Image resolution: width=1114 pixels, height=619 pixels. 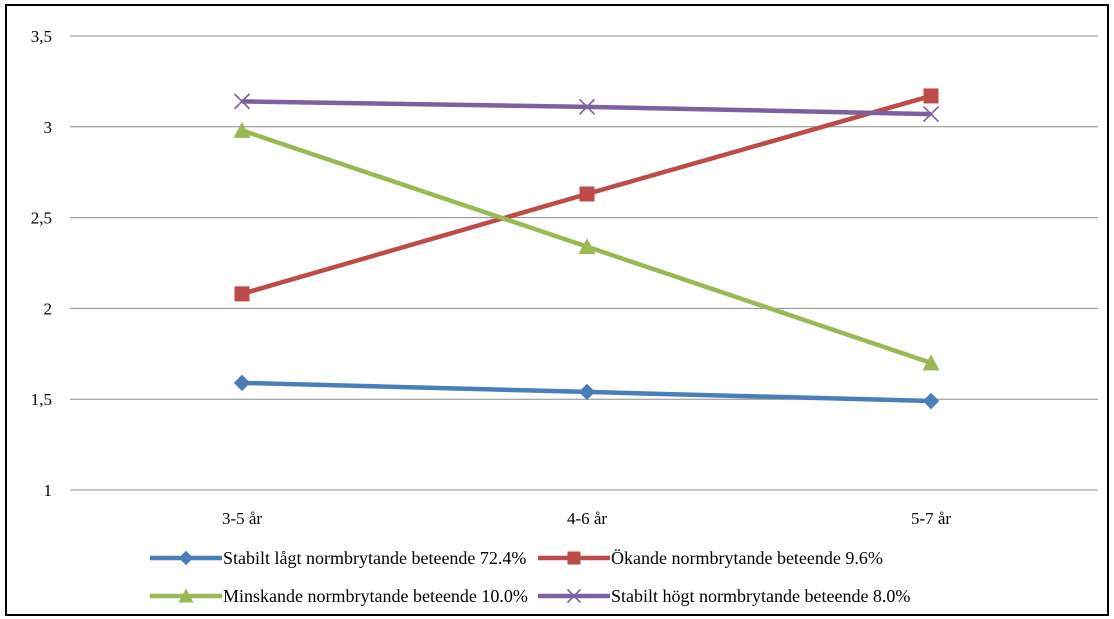 What do you see at coordinates (41, 263) in the screenshot?
I see `y-axis-ticks: 1 1,5 2 2,5 3 3,5` at bounding box center [41, 263].